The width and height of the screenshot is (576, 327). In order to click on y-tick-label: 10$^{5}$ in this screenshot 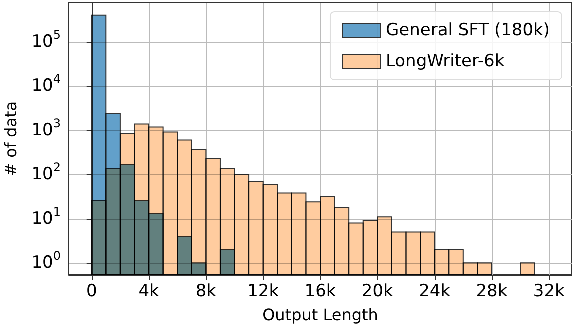, I will do `click(46, 40)`.